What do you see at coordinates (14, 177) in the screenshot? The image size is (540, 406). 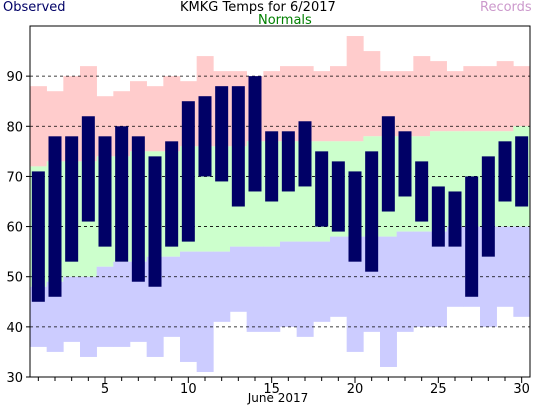 I see `y-tick-label-70: 70` at bounding box center [14, 177].